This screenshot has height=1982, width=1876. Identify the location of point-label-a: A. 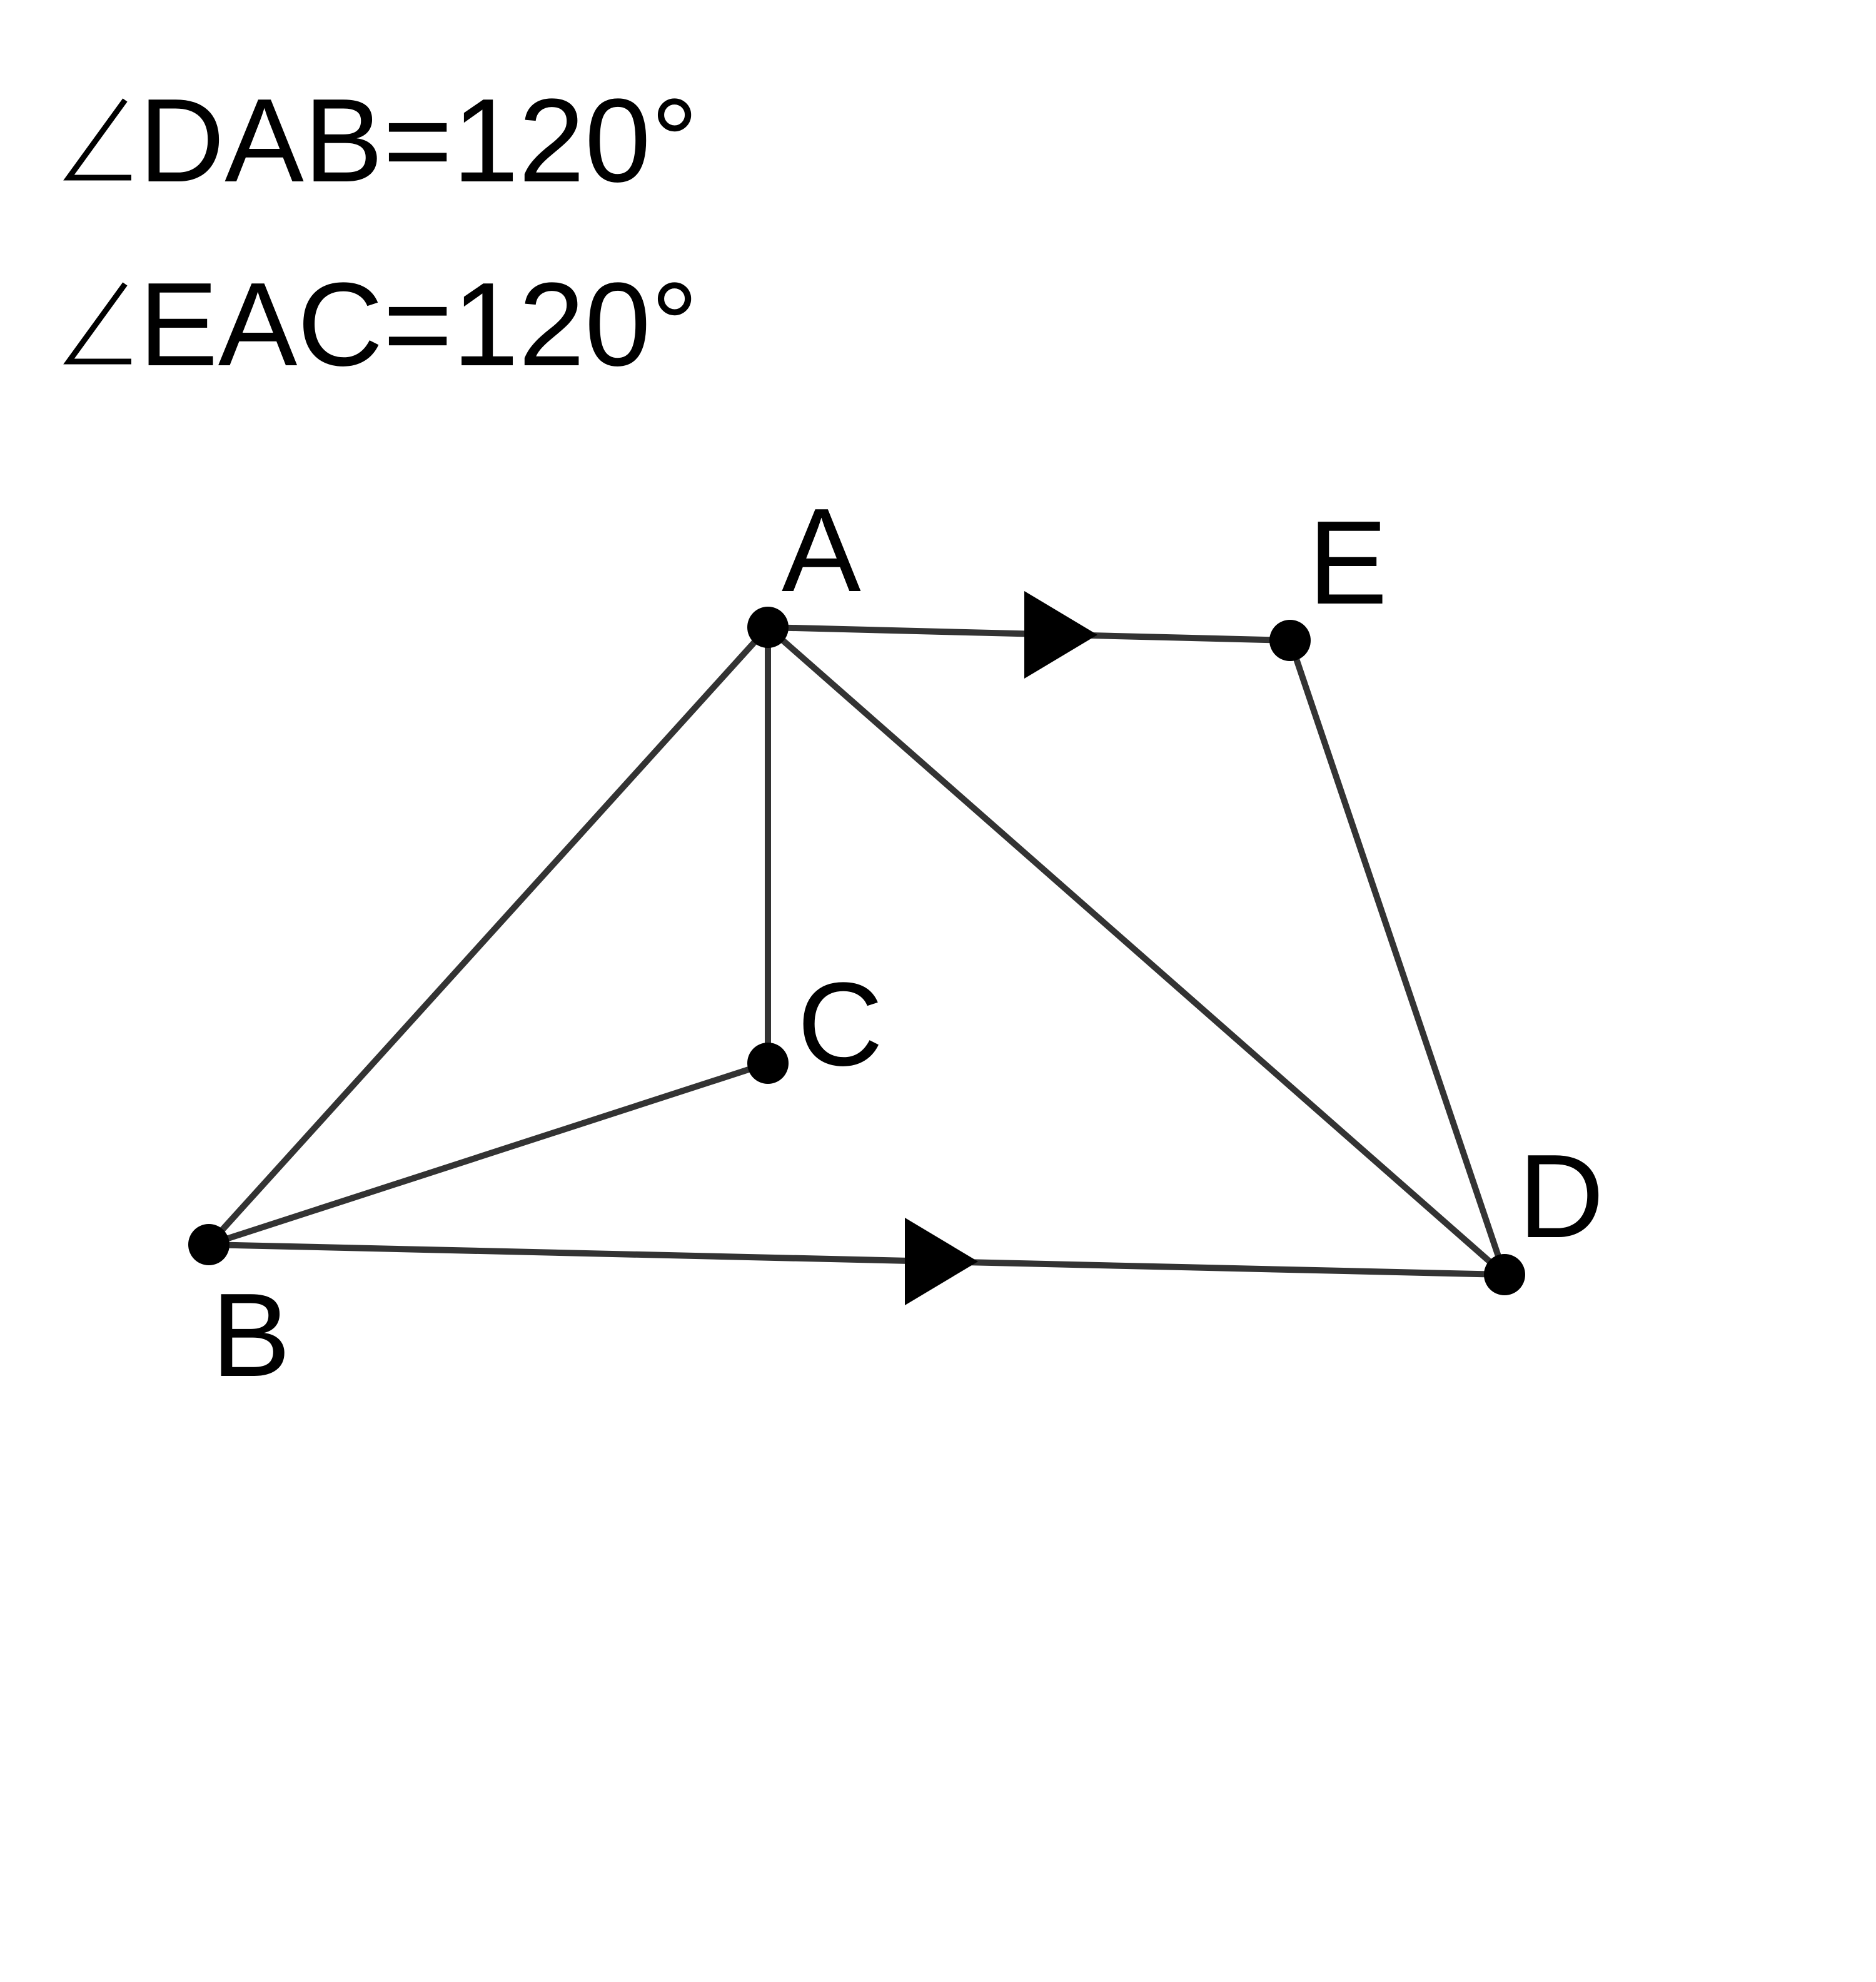
(821, 550).